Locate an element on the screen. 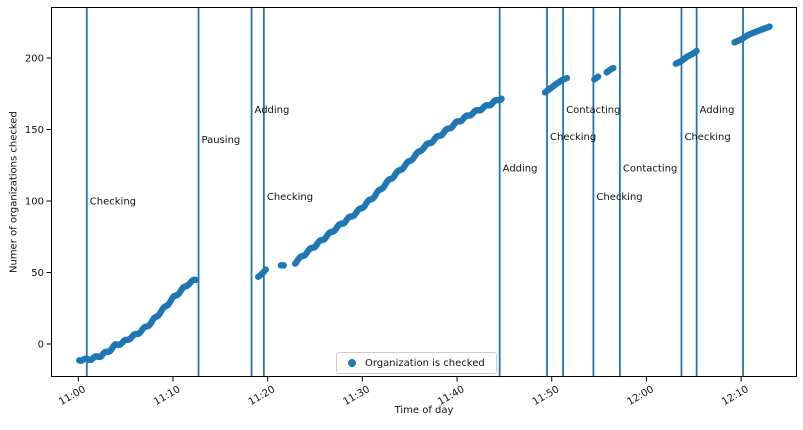 The image size is (803, 430). x-axis-title: Time of day is located at coordinates (424, 410).